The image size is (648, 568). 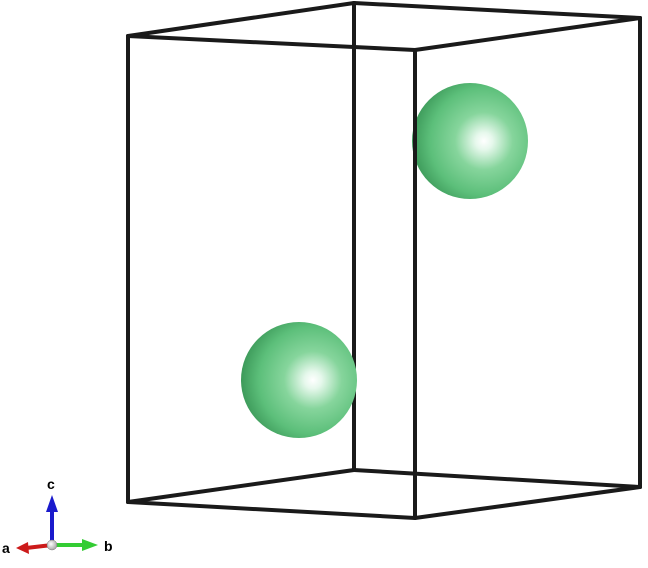 I want to click on a-axis-label: a, so click(x=6, y=548).